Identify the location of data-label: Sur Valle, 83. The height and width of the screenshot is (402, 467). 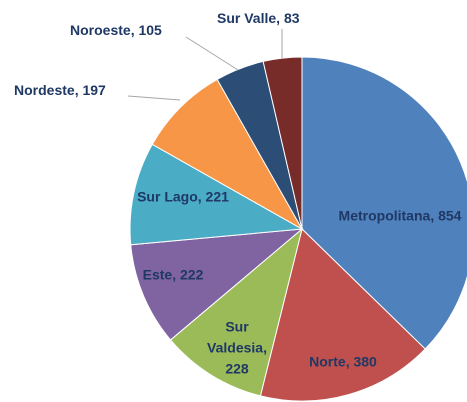
(258, 18).